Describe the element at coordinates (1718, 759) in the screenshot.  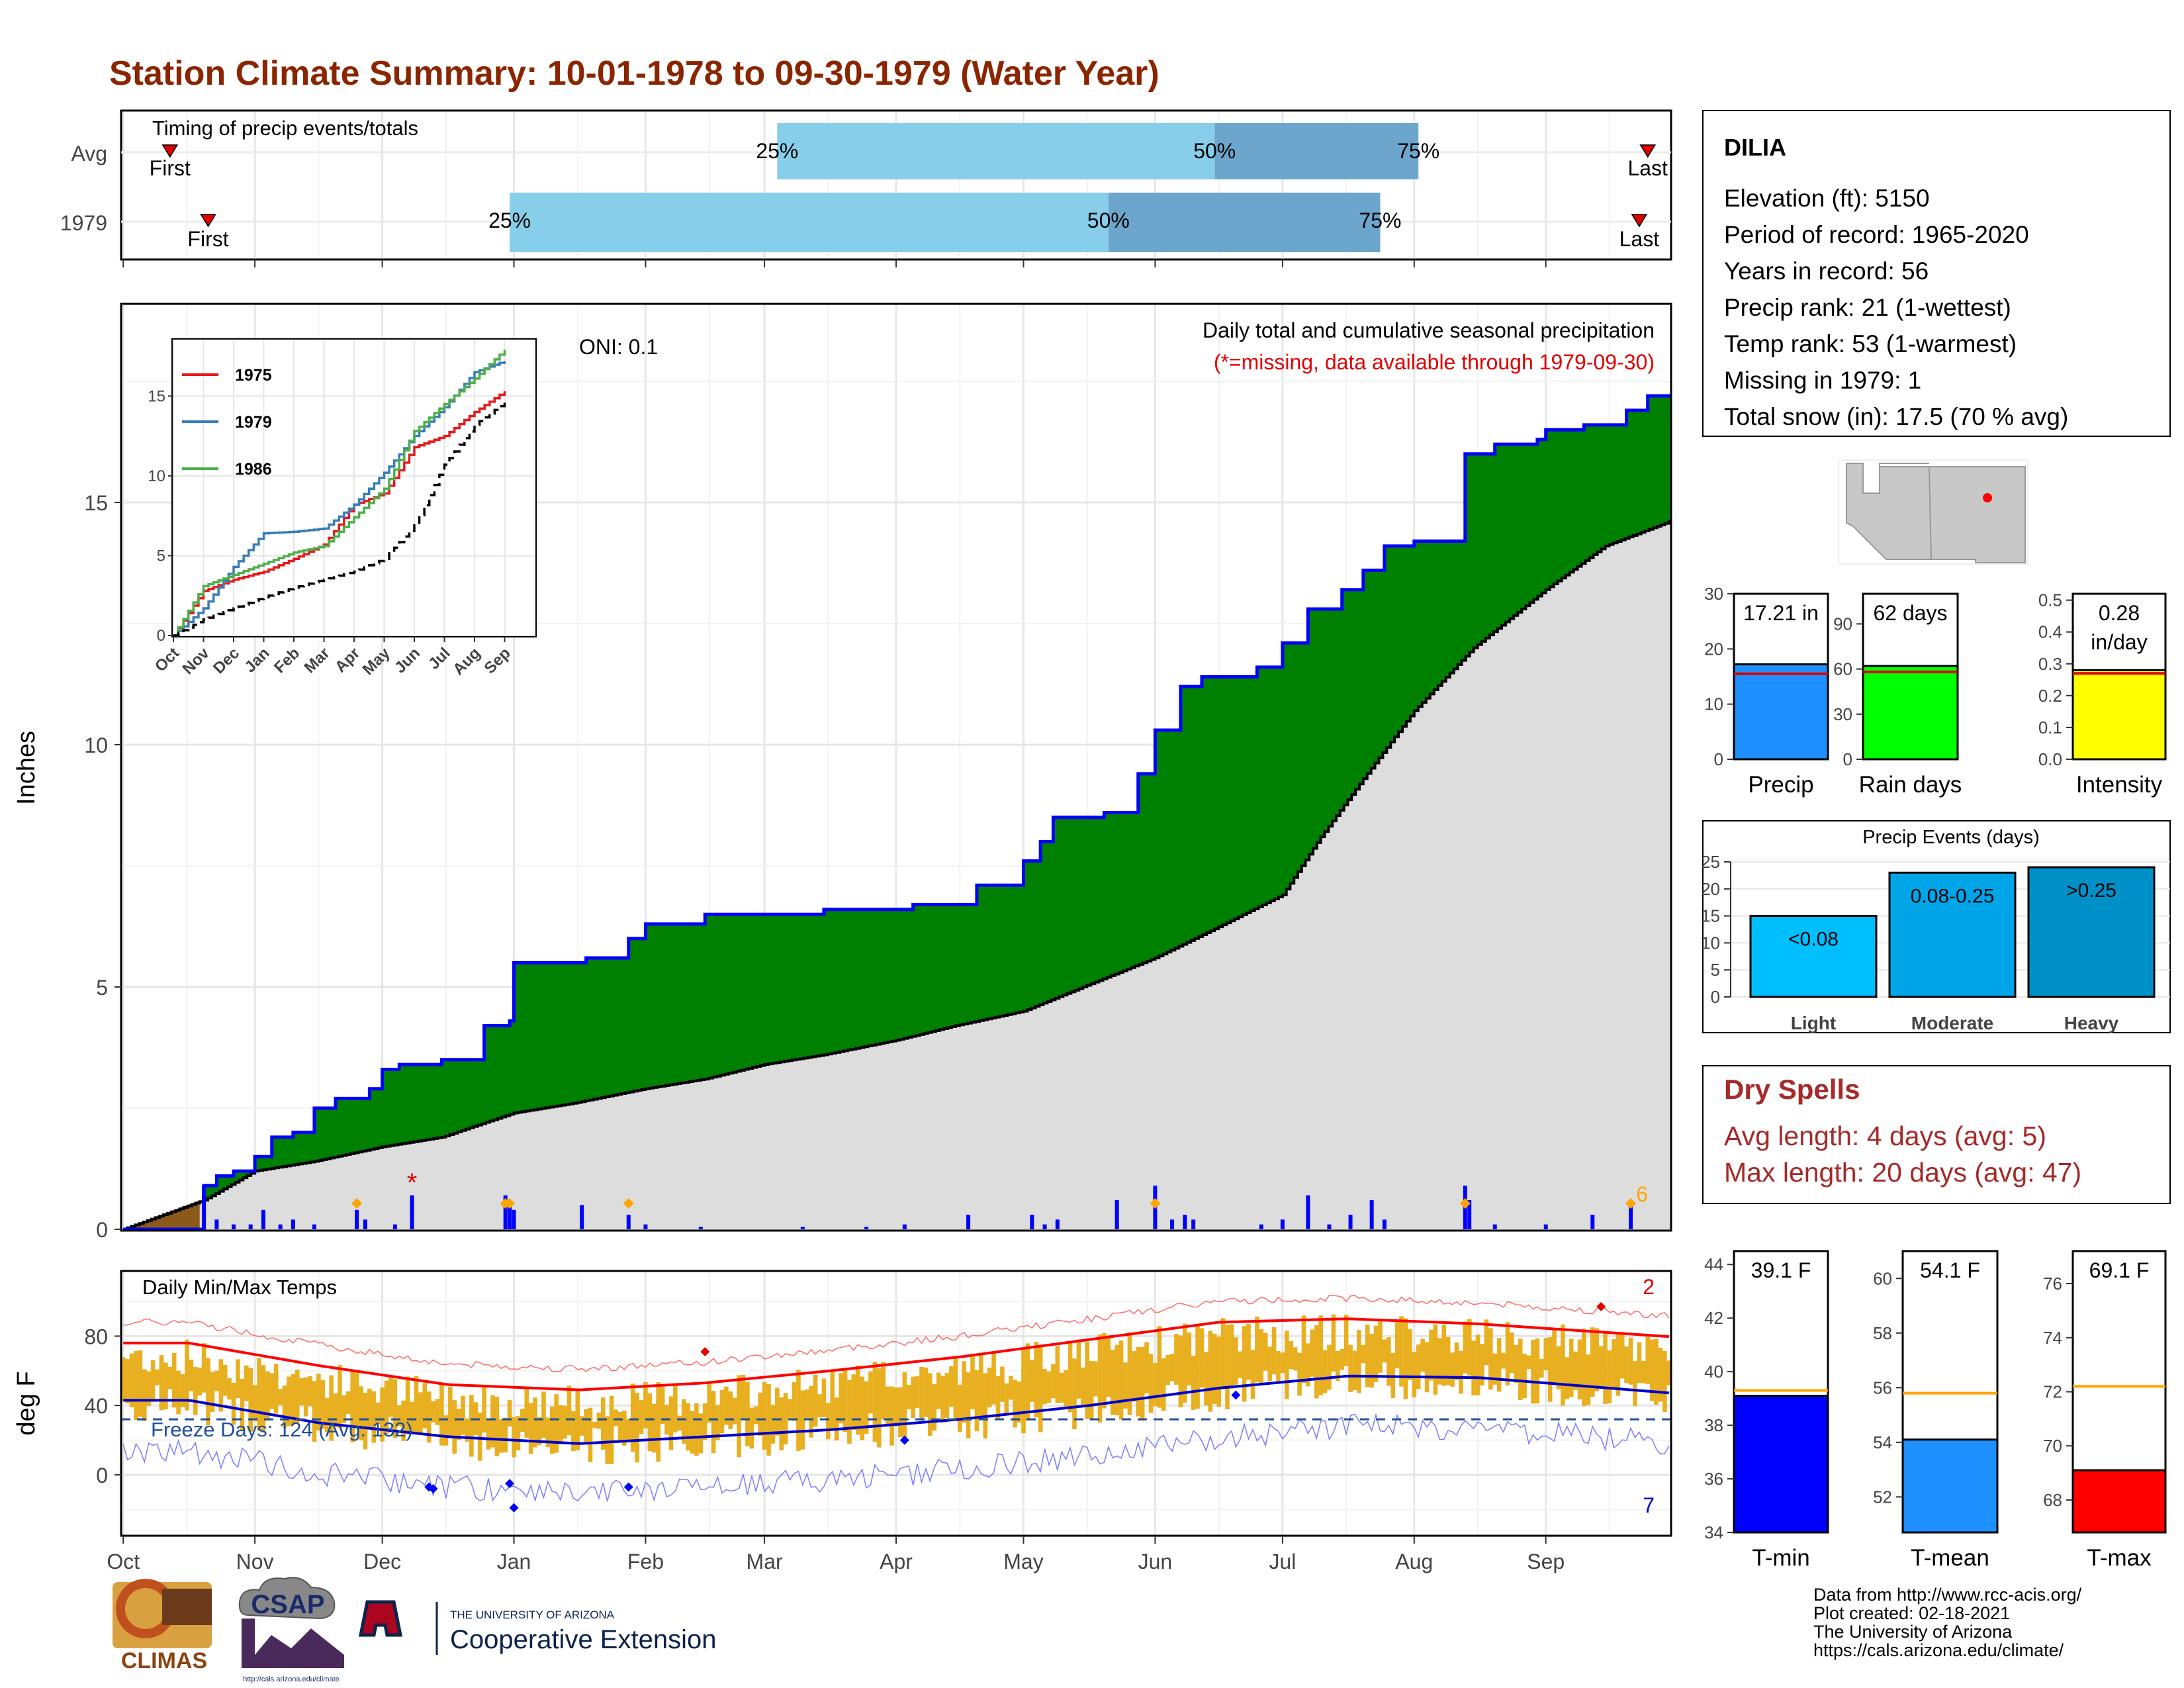
I see `bar-panel-y-tick-label: 0` at that location.